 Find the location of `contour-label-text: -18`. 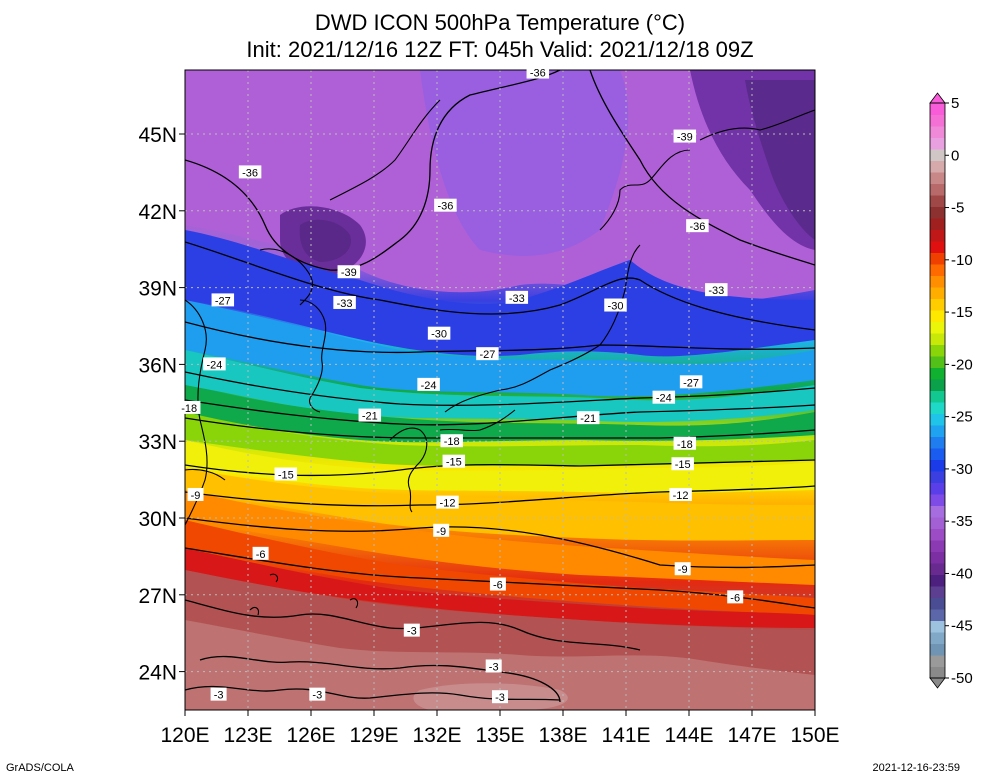

contour-label-text: -18 is located at coordinates (685, 445).